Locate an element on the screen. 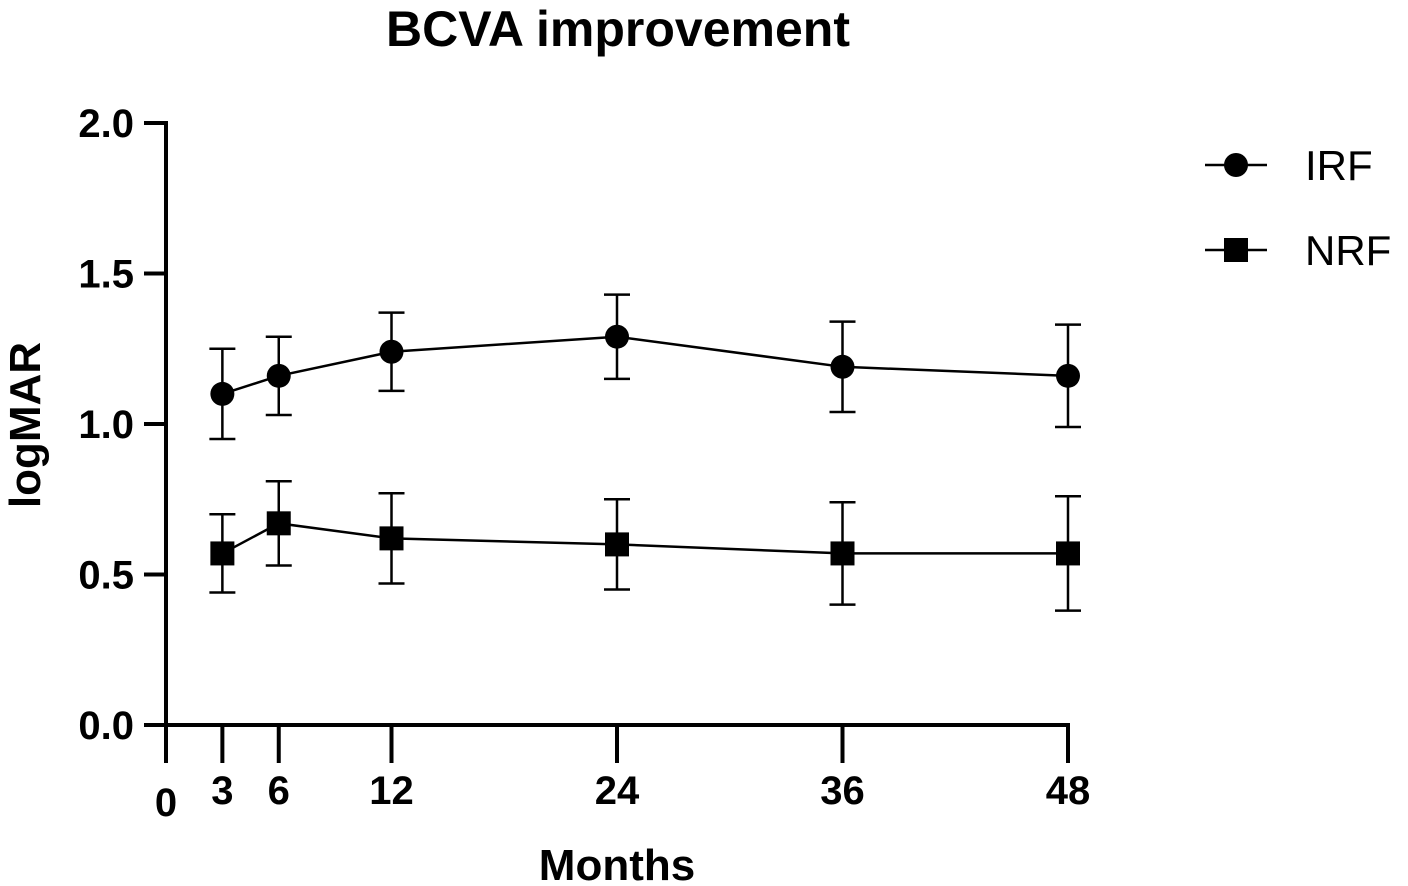 This screenshot has width=1408, height=886. x-tick-label: 0 is located at coordinates (166, 803).